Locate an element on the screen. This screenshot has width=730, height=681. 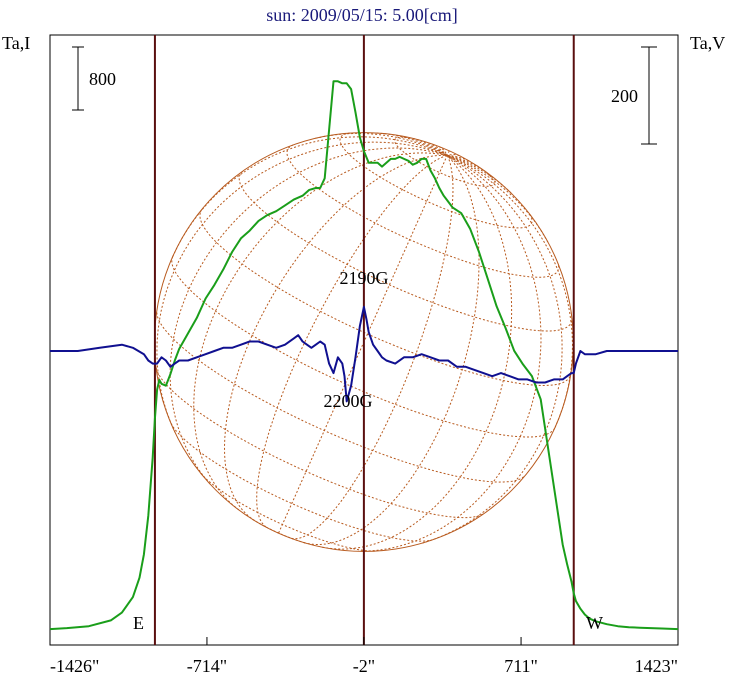
left-axis-label: Ta,I is located at coordinates (16, 43).